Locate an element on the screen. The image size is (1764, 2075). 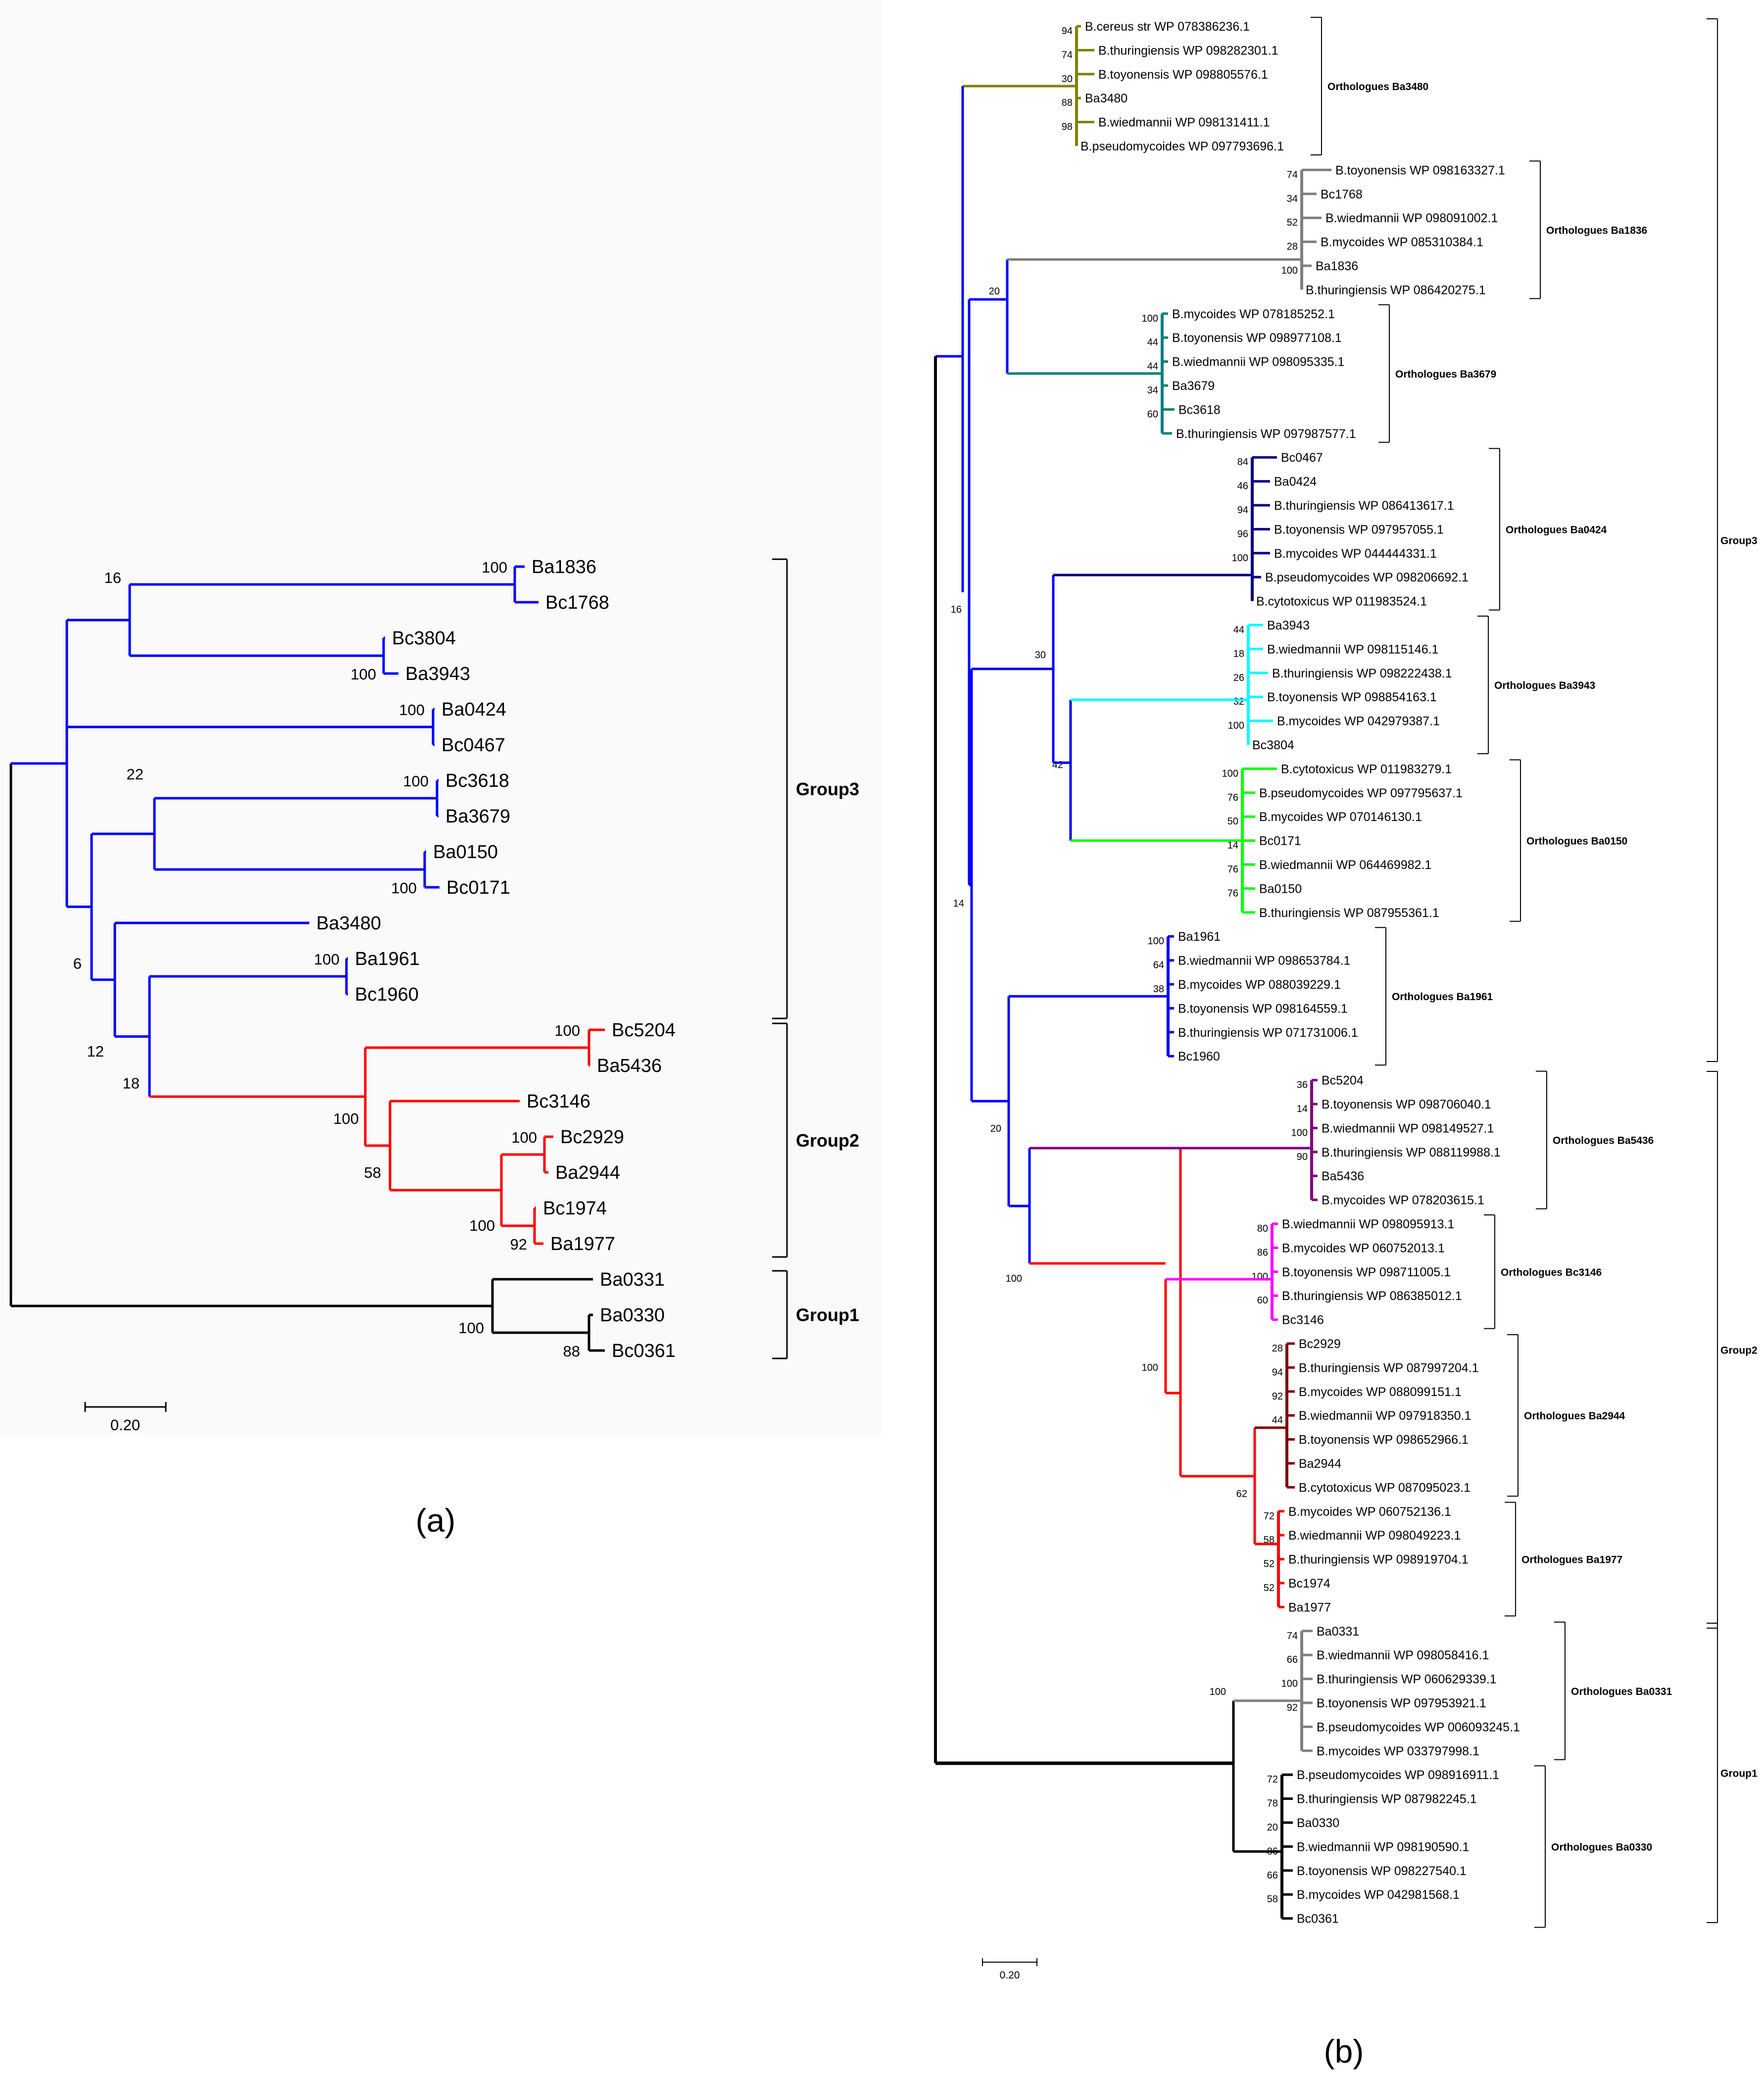
clade-label: Orthologues Ba1977 is located at coordinates (1571, 1560).